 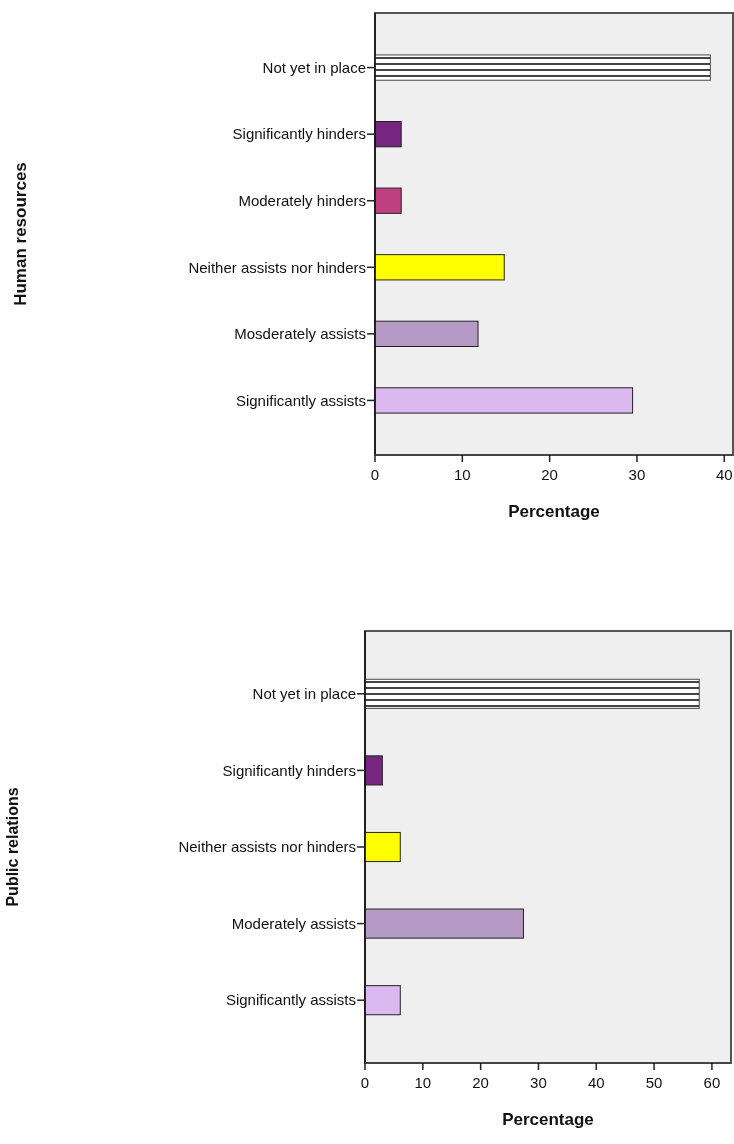 I want to click on y-tick-label: Moderately assists, so click(x=293, y=923).